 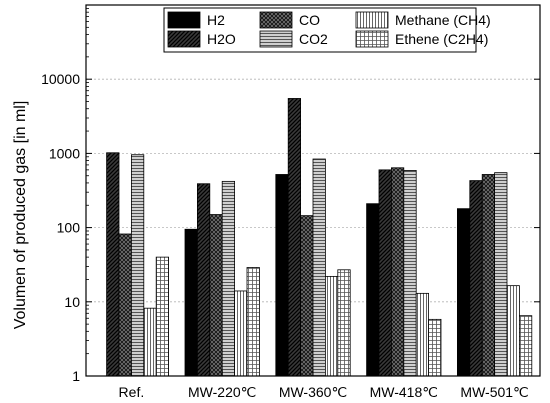 I want to click on x-tick-label: MW-501℃, so click(x=494, y=392).